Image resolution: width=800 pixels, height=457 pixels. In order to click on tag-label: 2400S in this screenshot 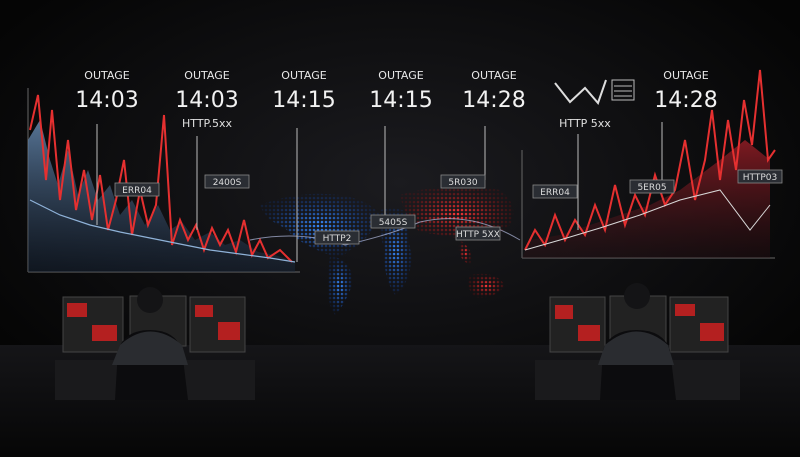, I will do `click(227, 183)`.